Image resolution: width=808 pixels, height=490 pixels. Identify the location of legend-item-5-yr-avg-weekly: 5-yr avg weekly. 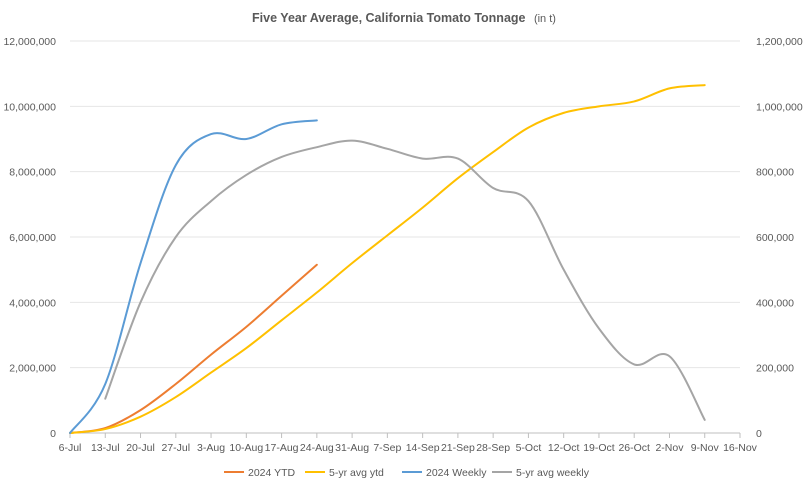
(541, 473).